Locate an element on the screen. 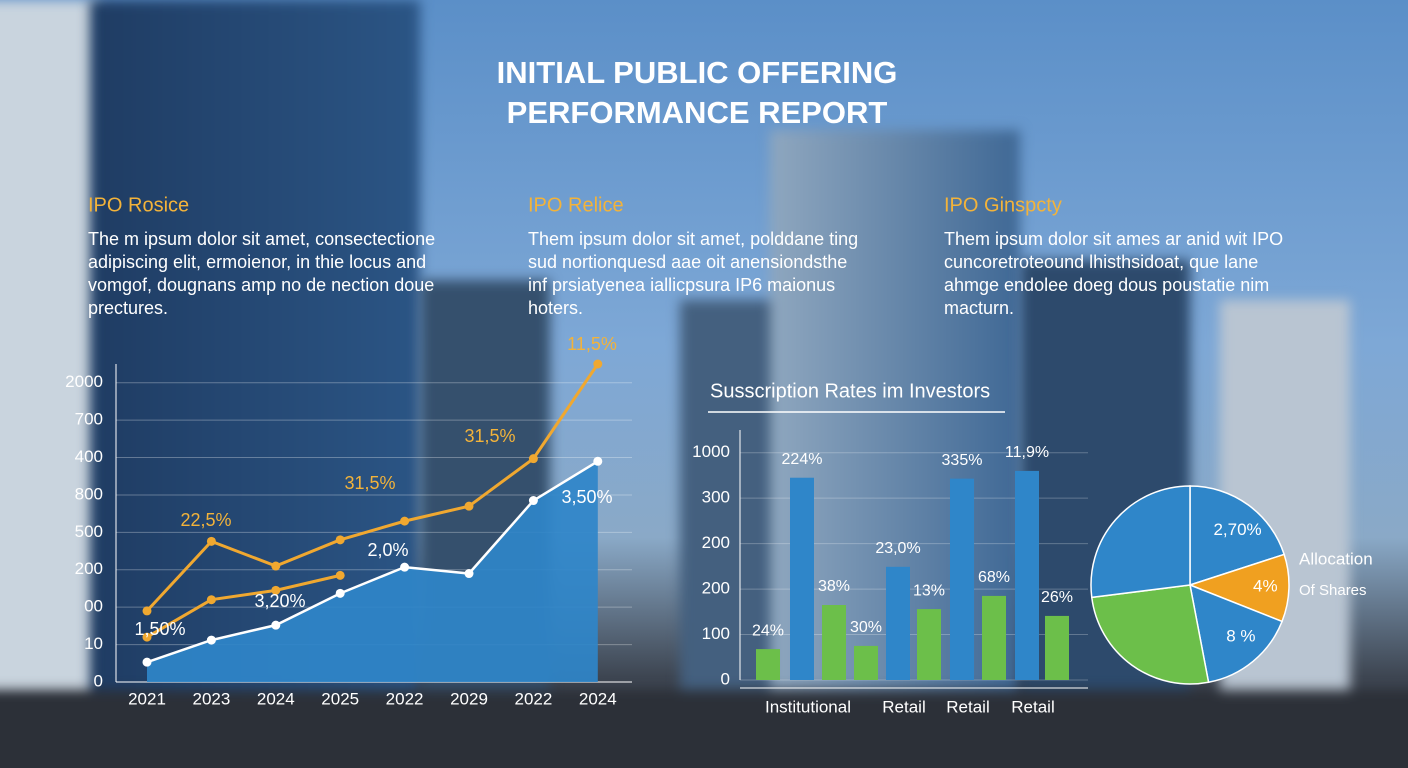 The height and width of the screenshot is (768, 1408). y-tick-label: 800 is located at coordinates (89, 493).